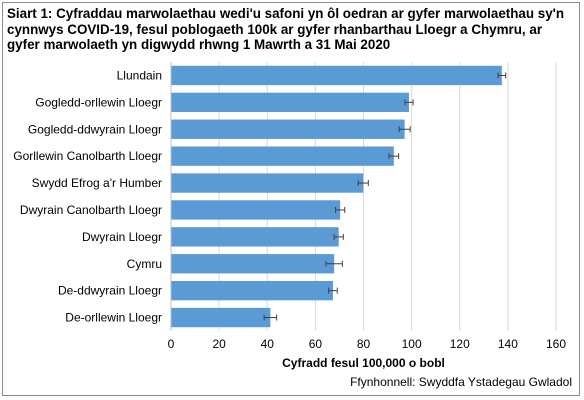  What do you see at coordinates (316, 344) in the screenshot?
I see `x-tick-label: 60` at bounding box center [316, 344].